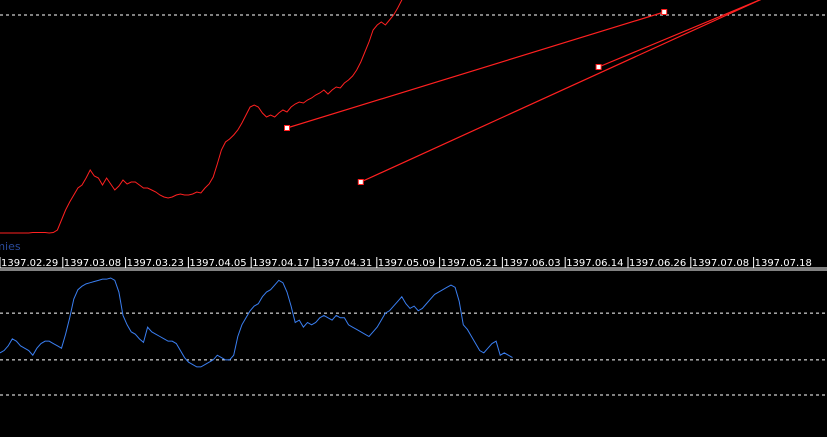 The image size is (827, 437). Describe the element at coordinates (406, 263) in the screenshot. I see `x-tick-label-6: 1397.05.09` at that location.